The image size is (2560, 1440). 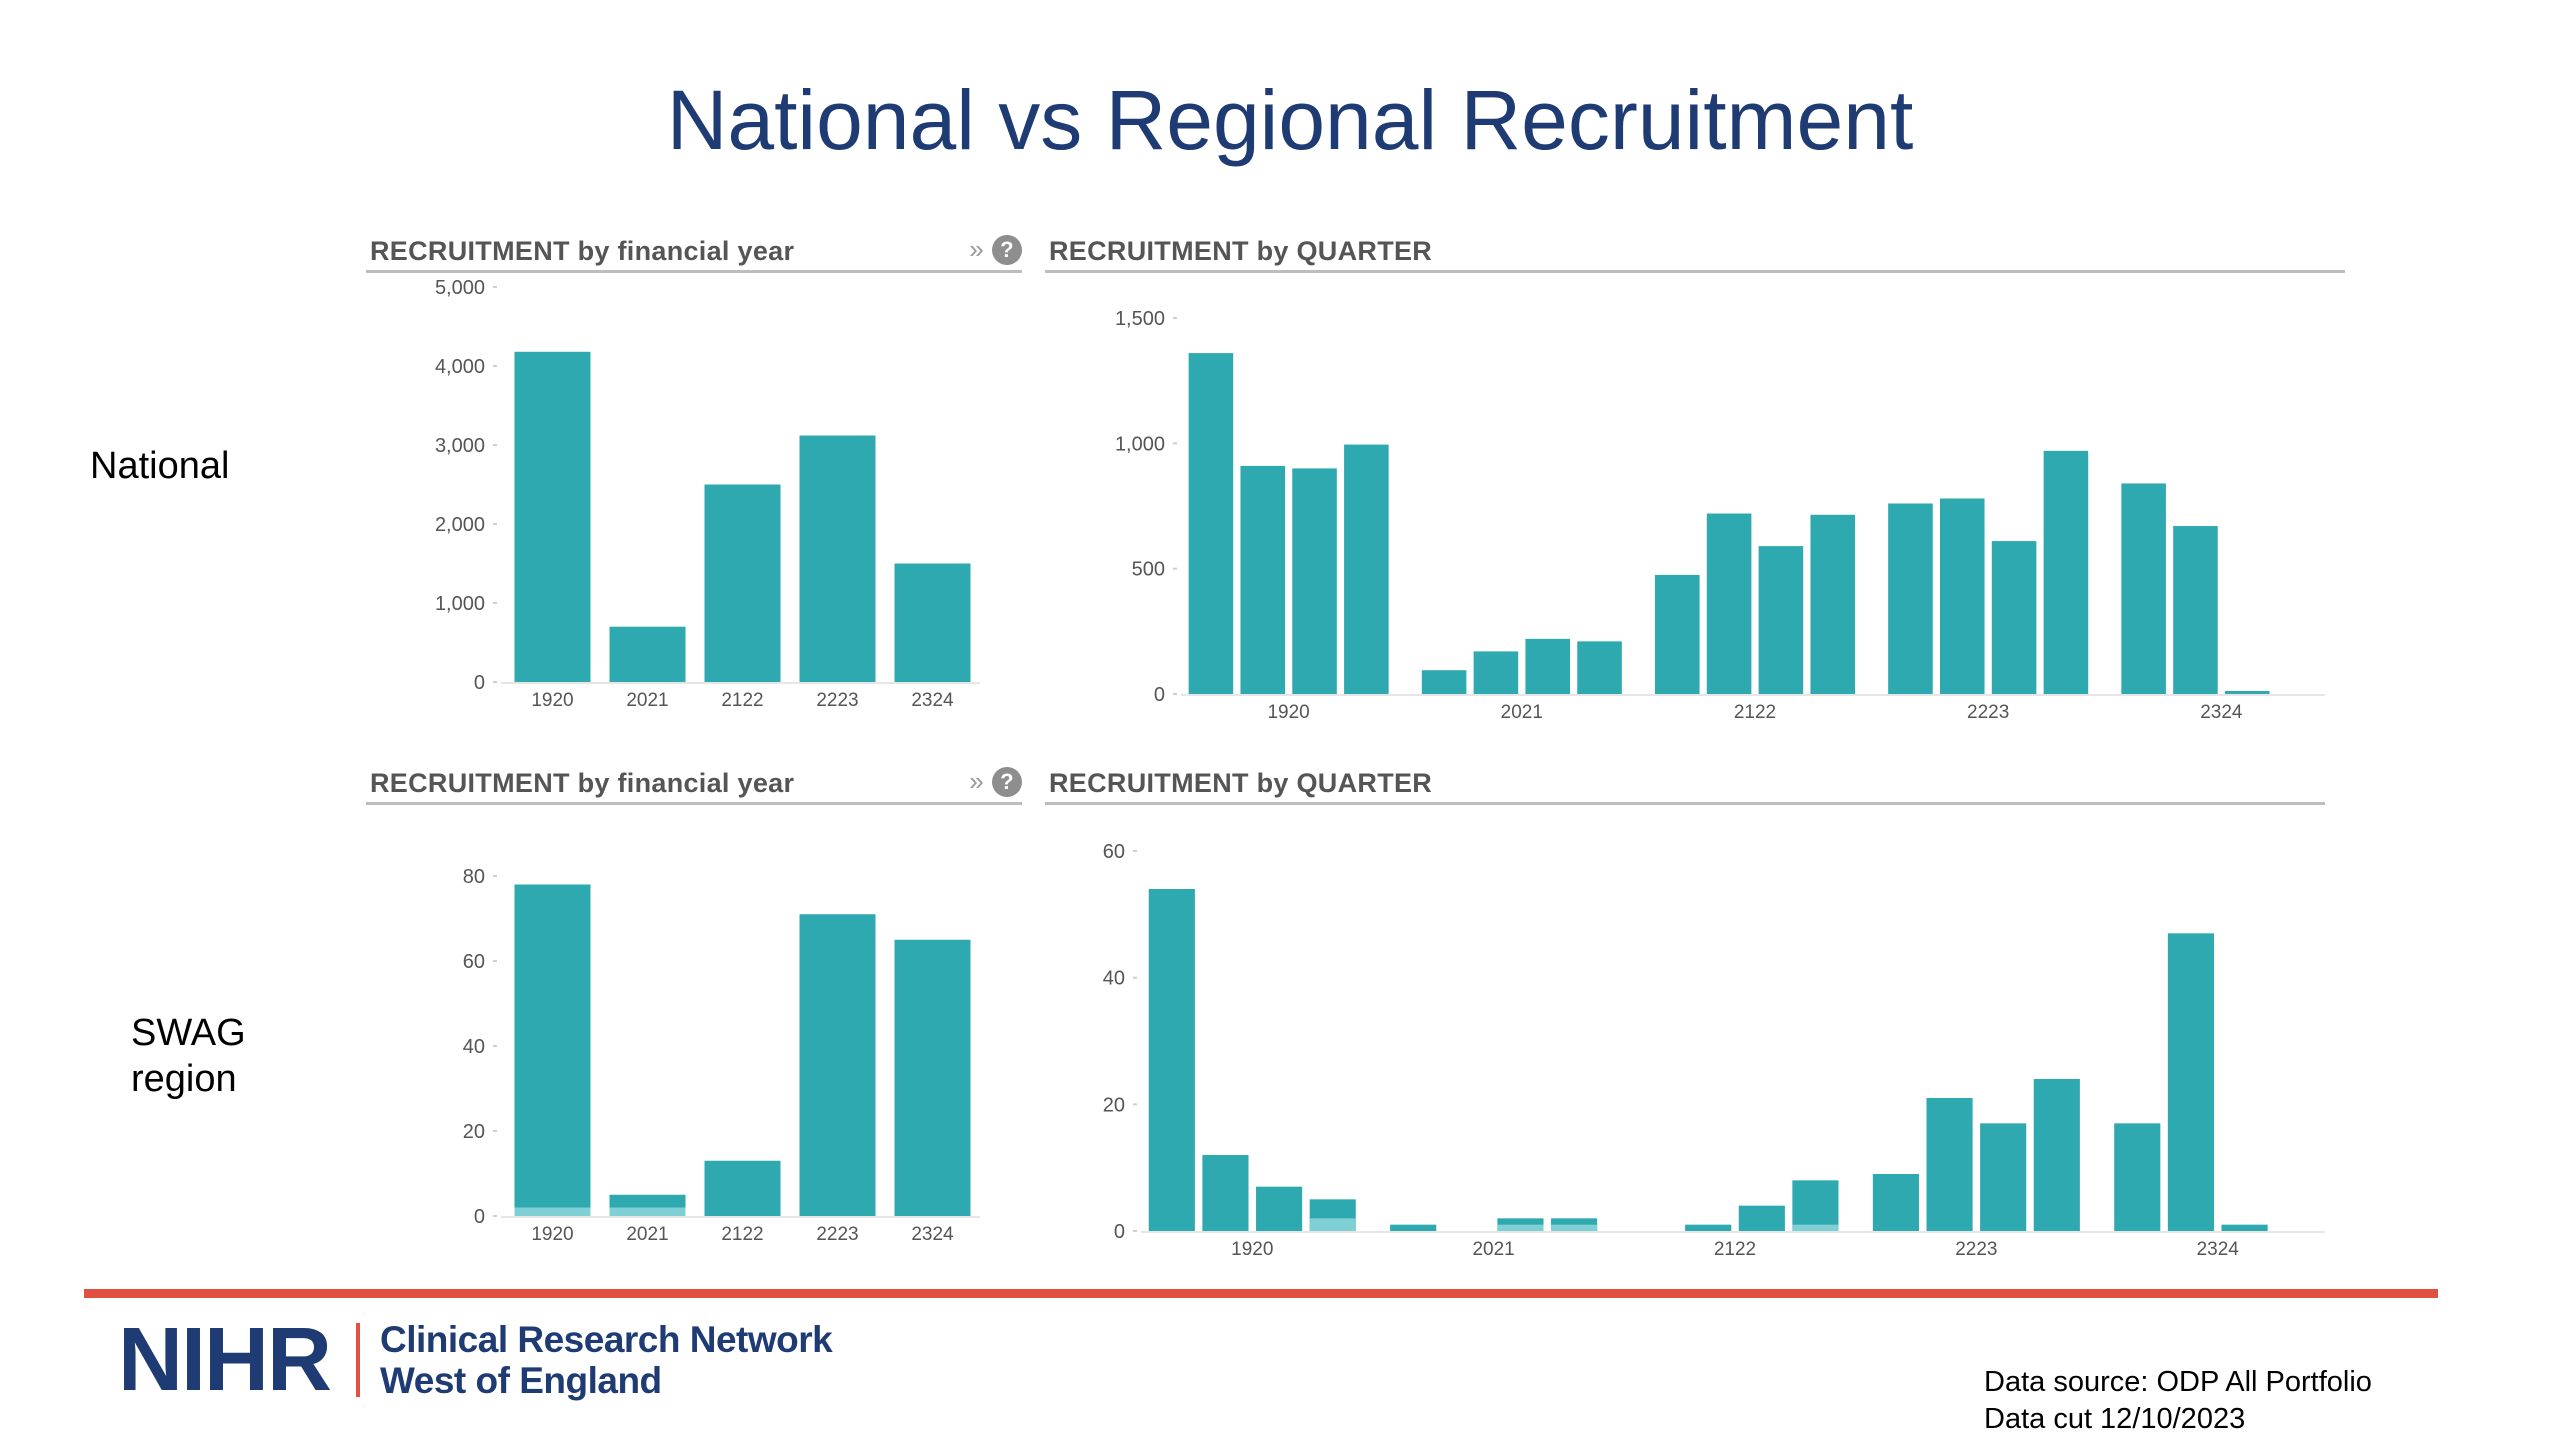 What do you see at coordinates (460, 288) in the screenshot?
I see `y-tick-label: 5,000` at bounding box center [460, 288].